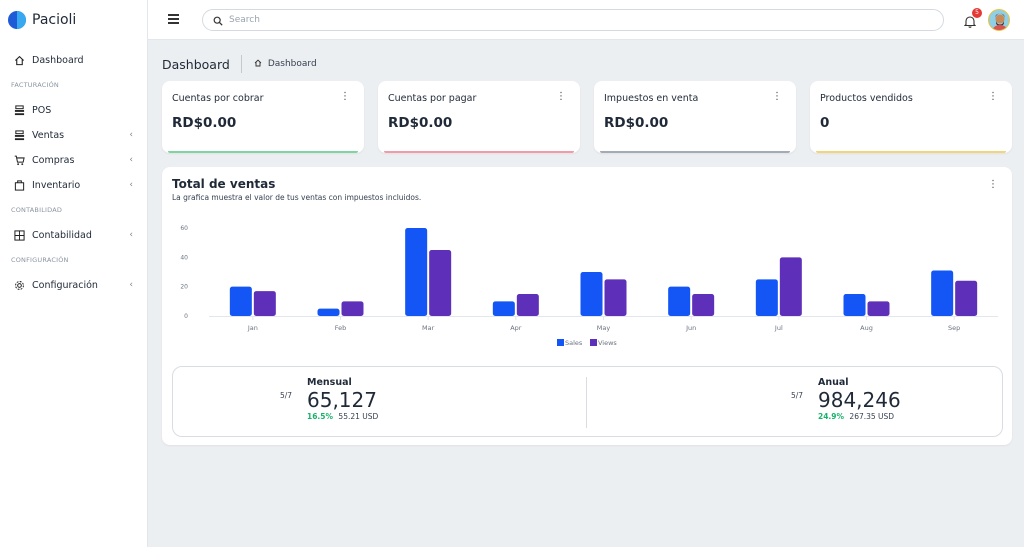 Image resolution: width=1024 pixels, height=547 pixels. I want to click on x-tick-label: Mar, so click(428, 328).